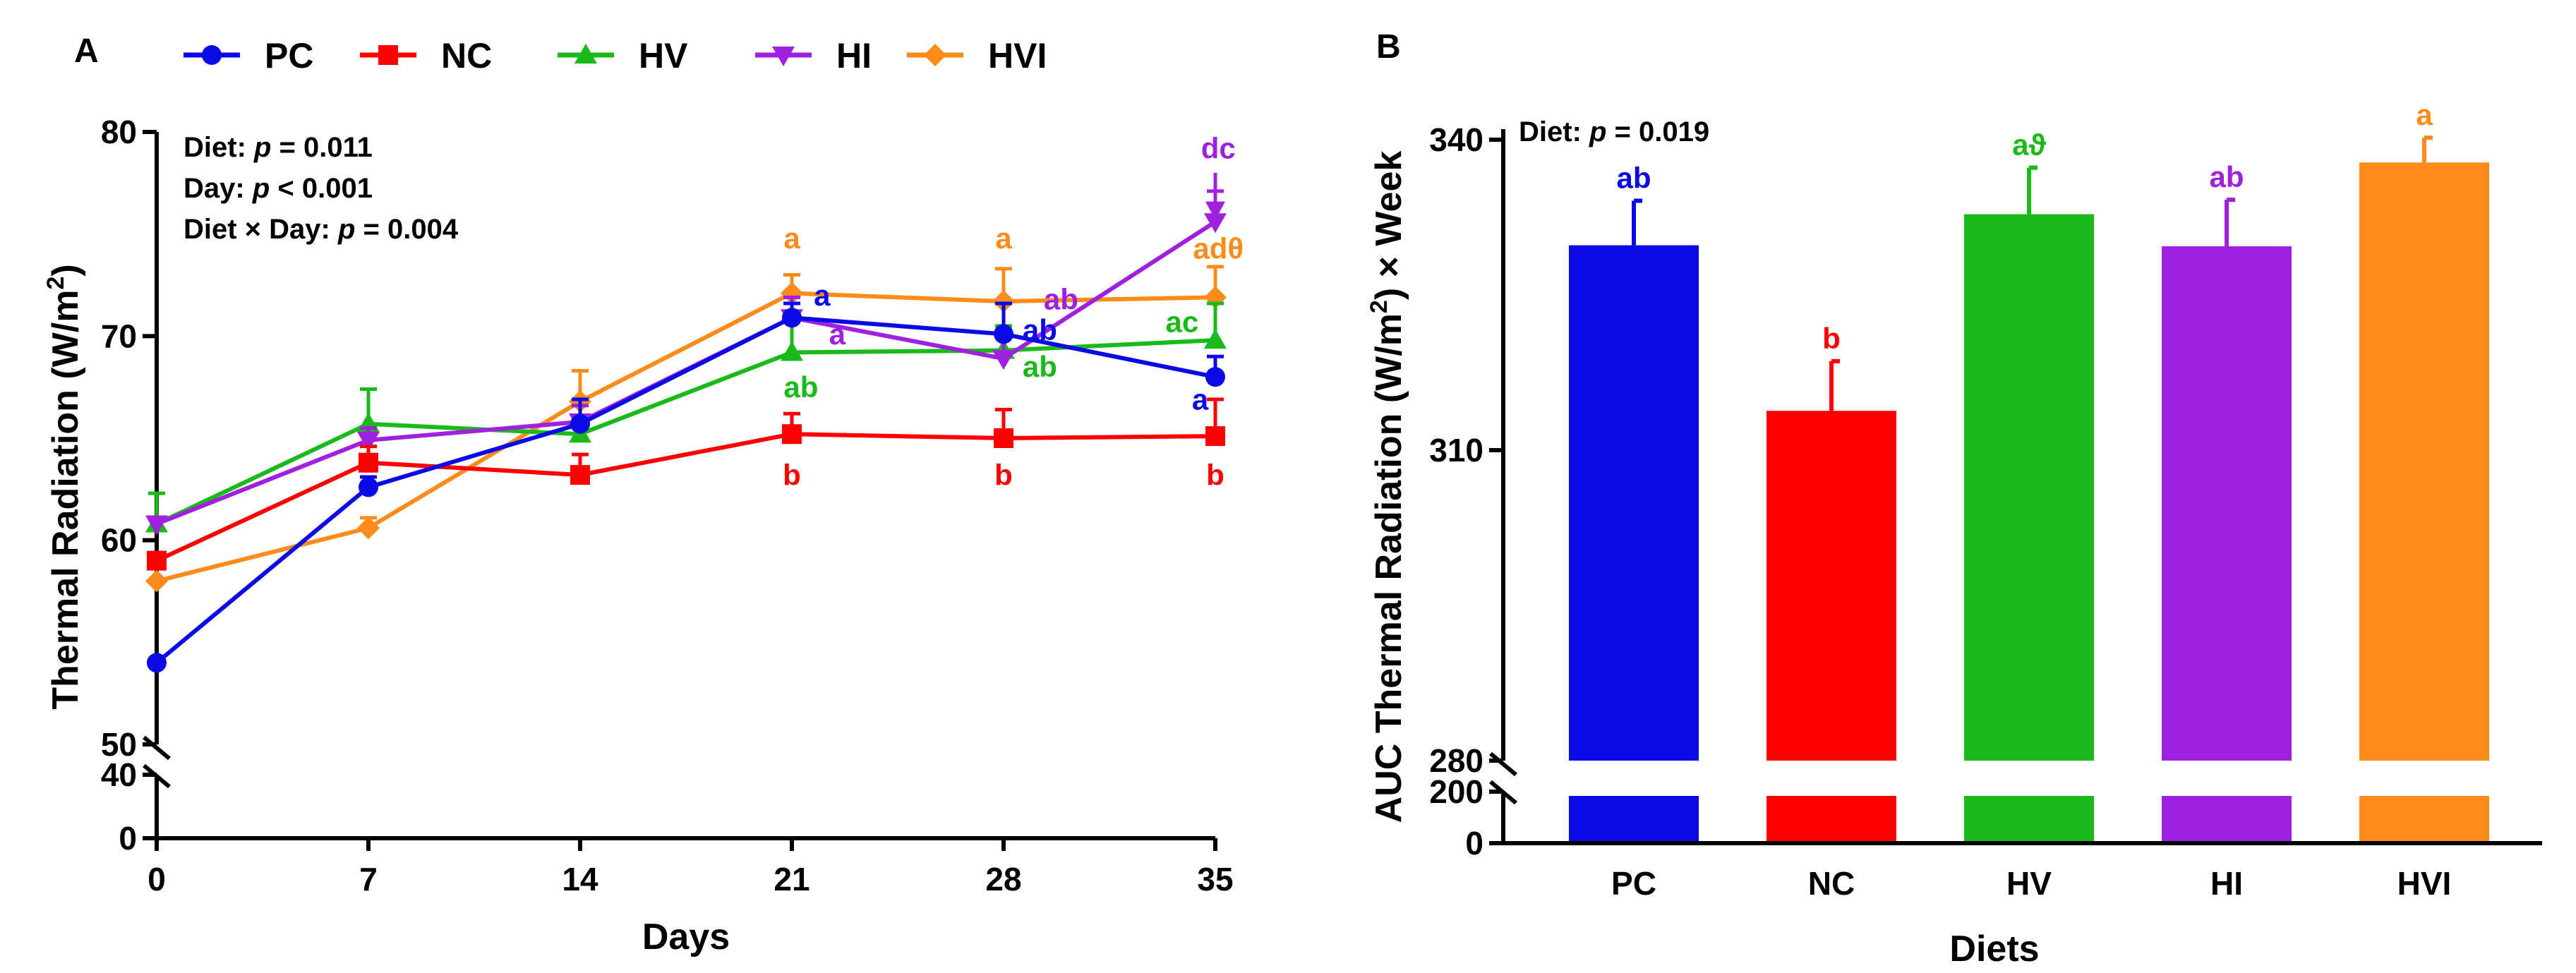 Image resolution: width=2576 pixels, height=973 pixels. I want to click on series-nc, so click(686, 484).